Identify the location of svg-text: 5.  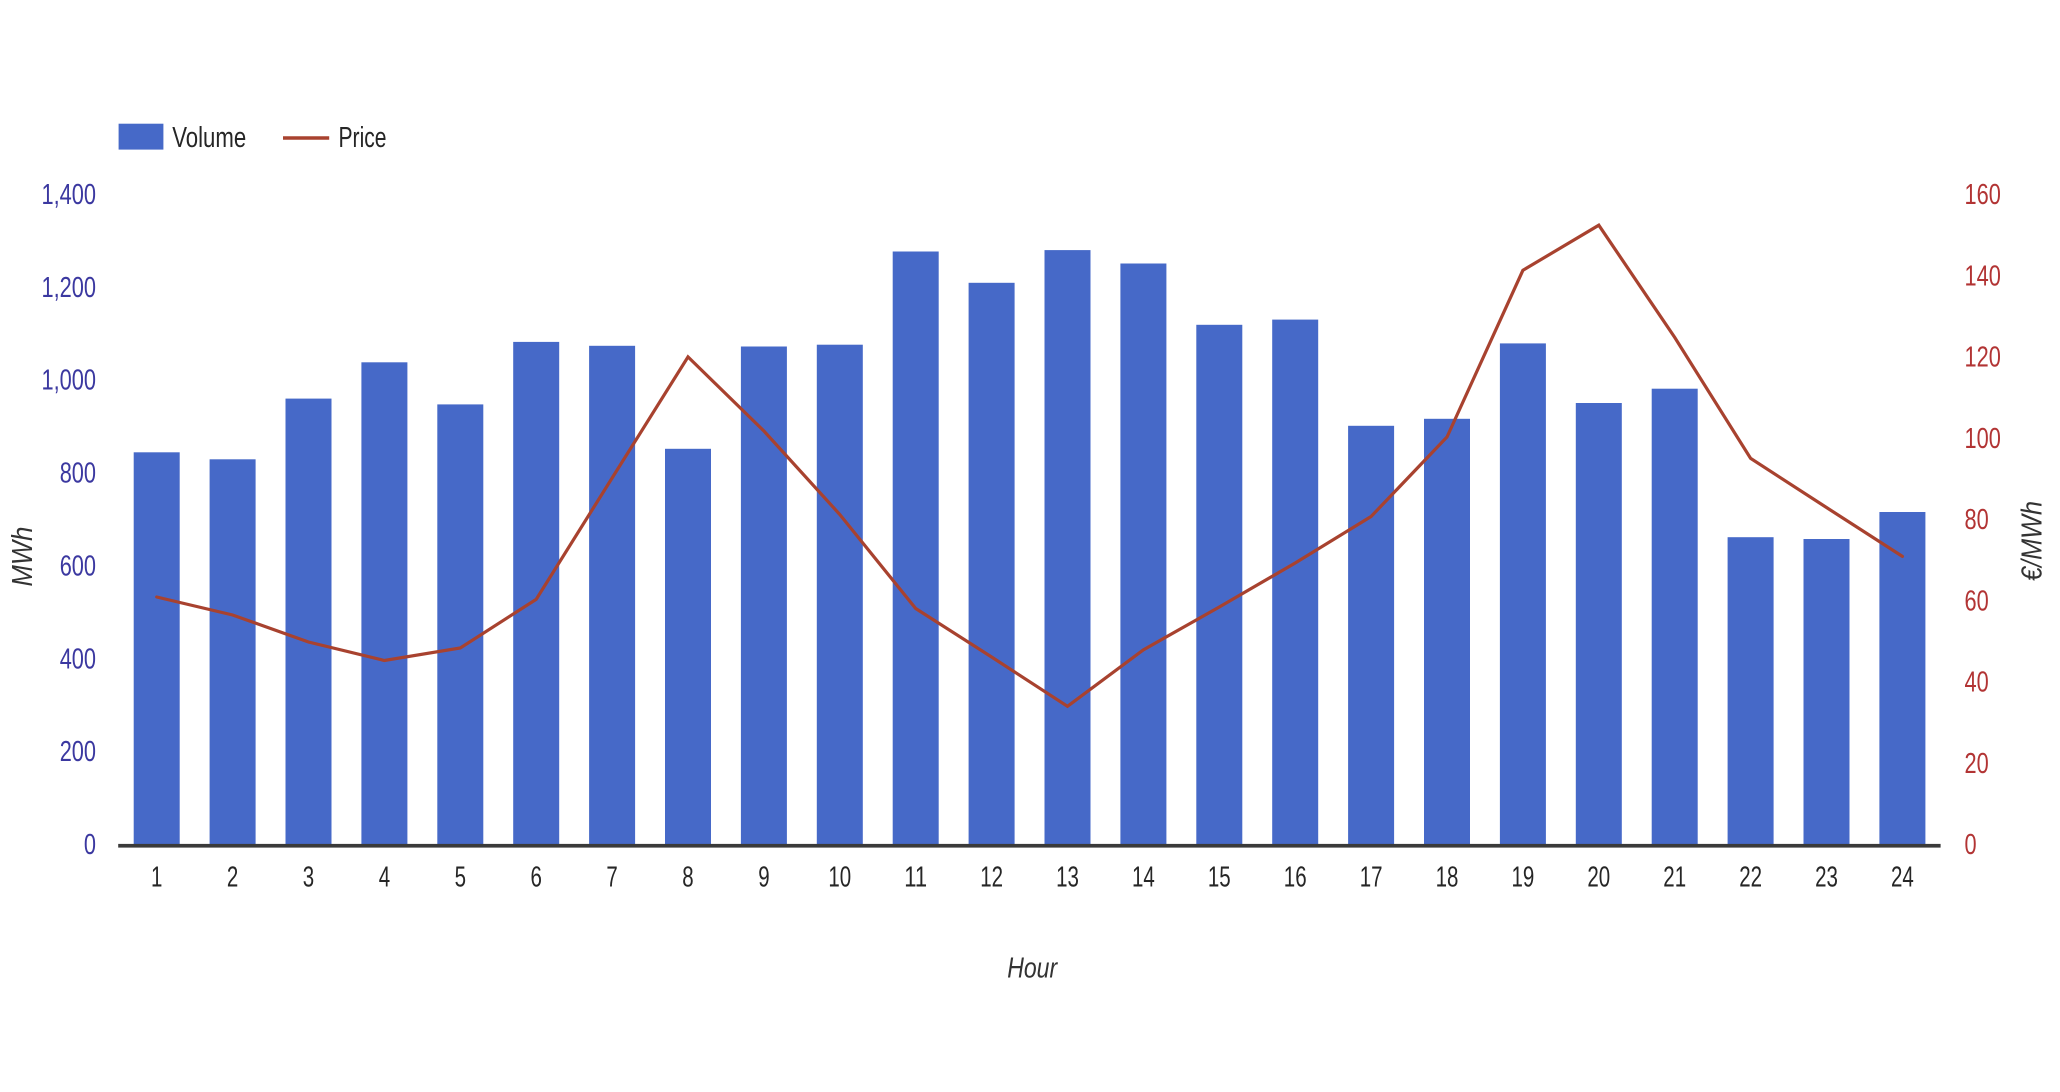
(460, 878).